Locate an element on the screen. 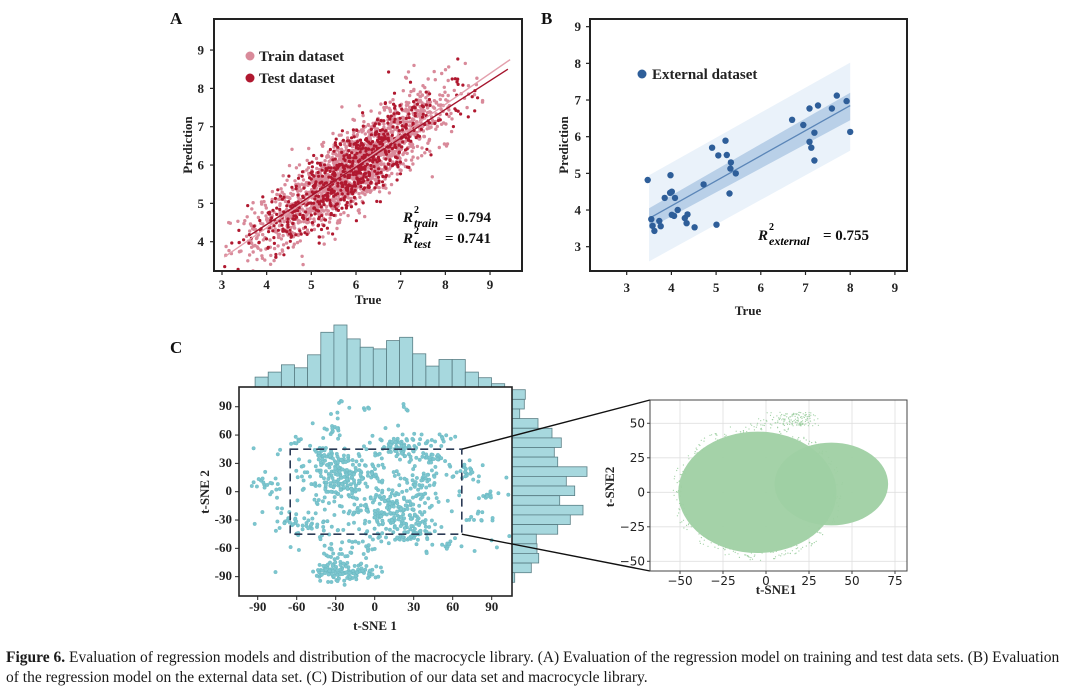 The image size is (1080, 696). y-tick-label: 60 is located at coordinates (225, 434).